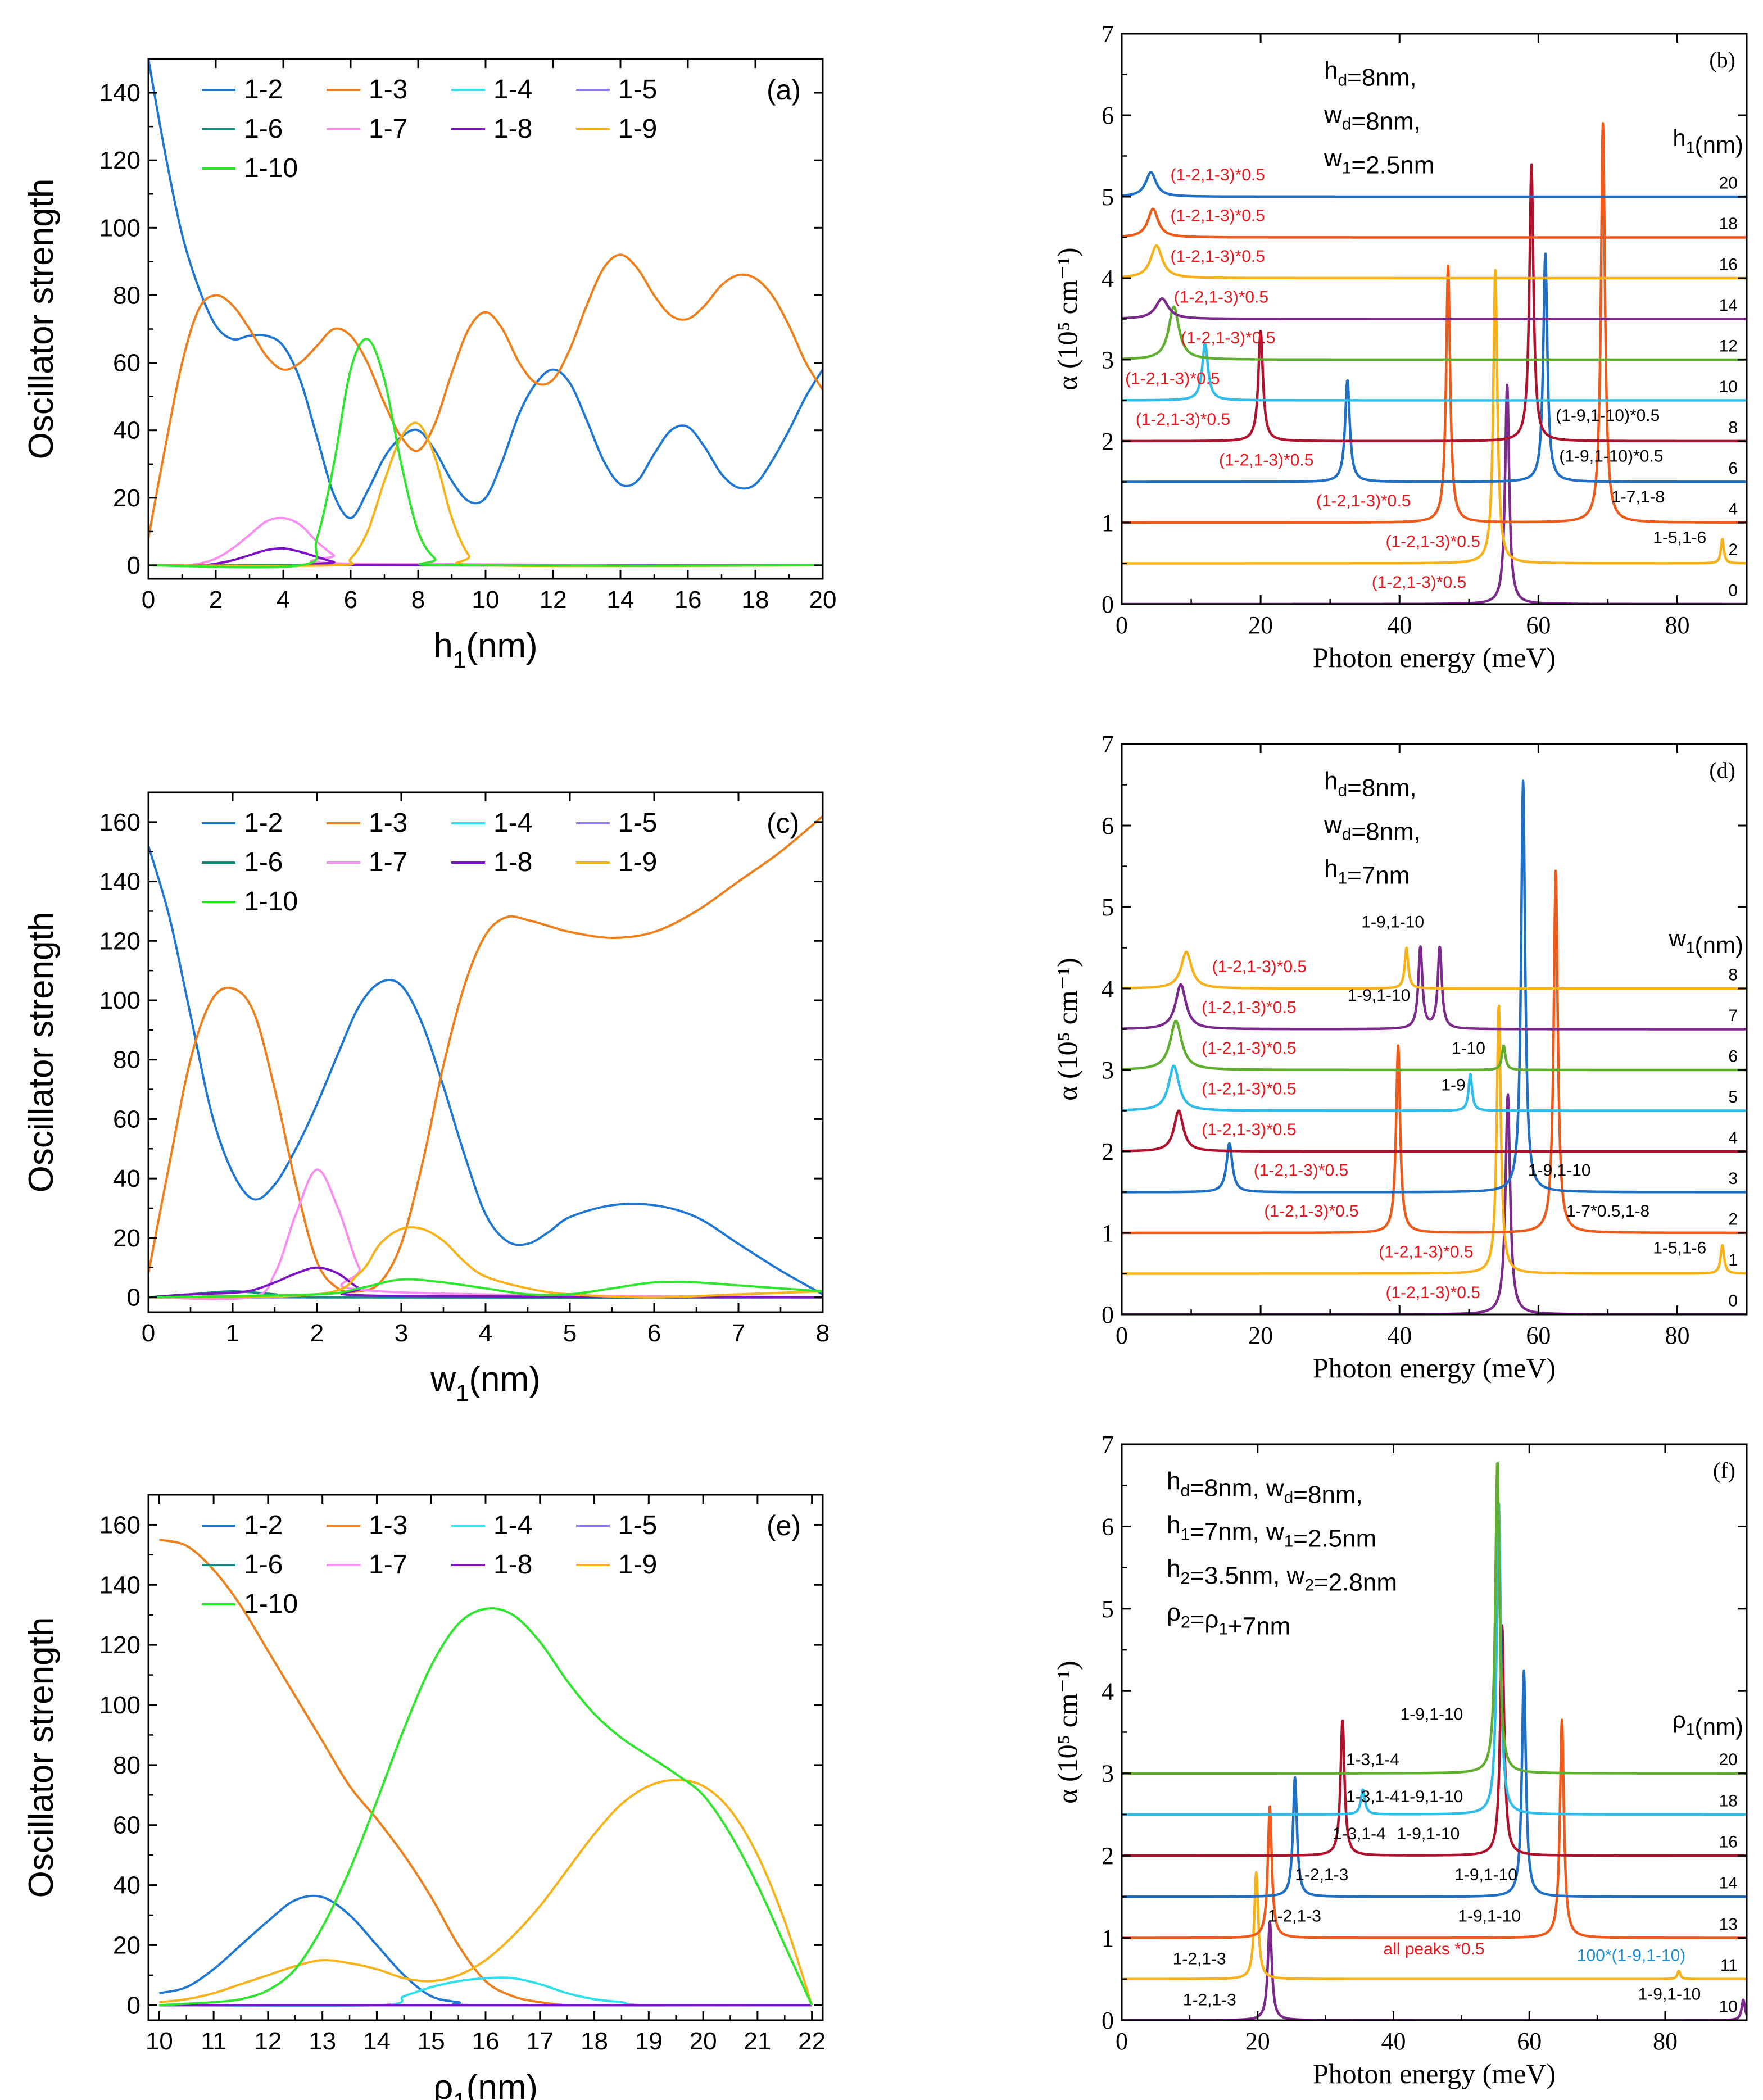 This screenshot has width=1763, height=2100. What do you see at coordinates (823, 600) in the screenshot?
I see `x-tick-label: 20` at bounding box center [823, 600].